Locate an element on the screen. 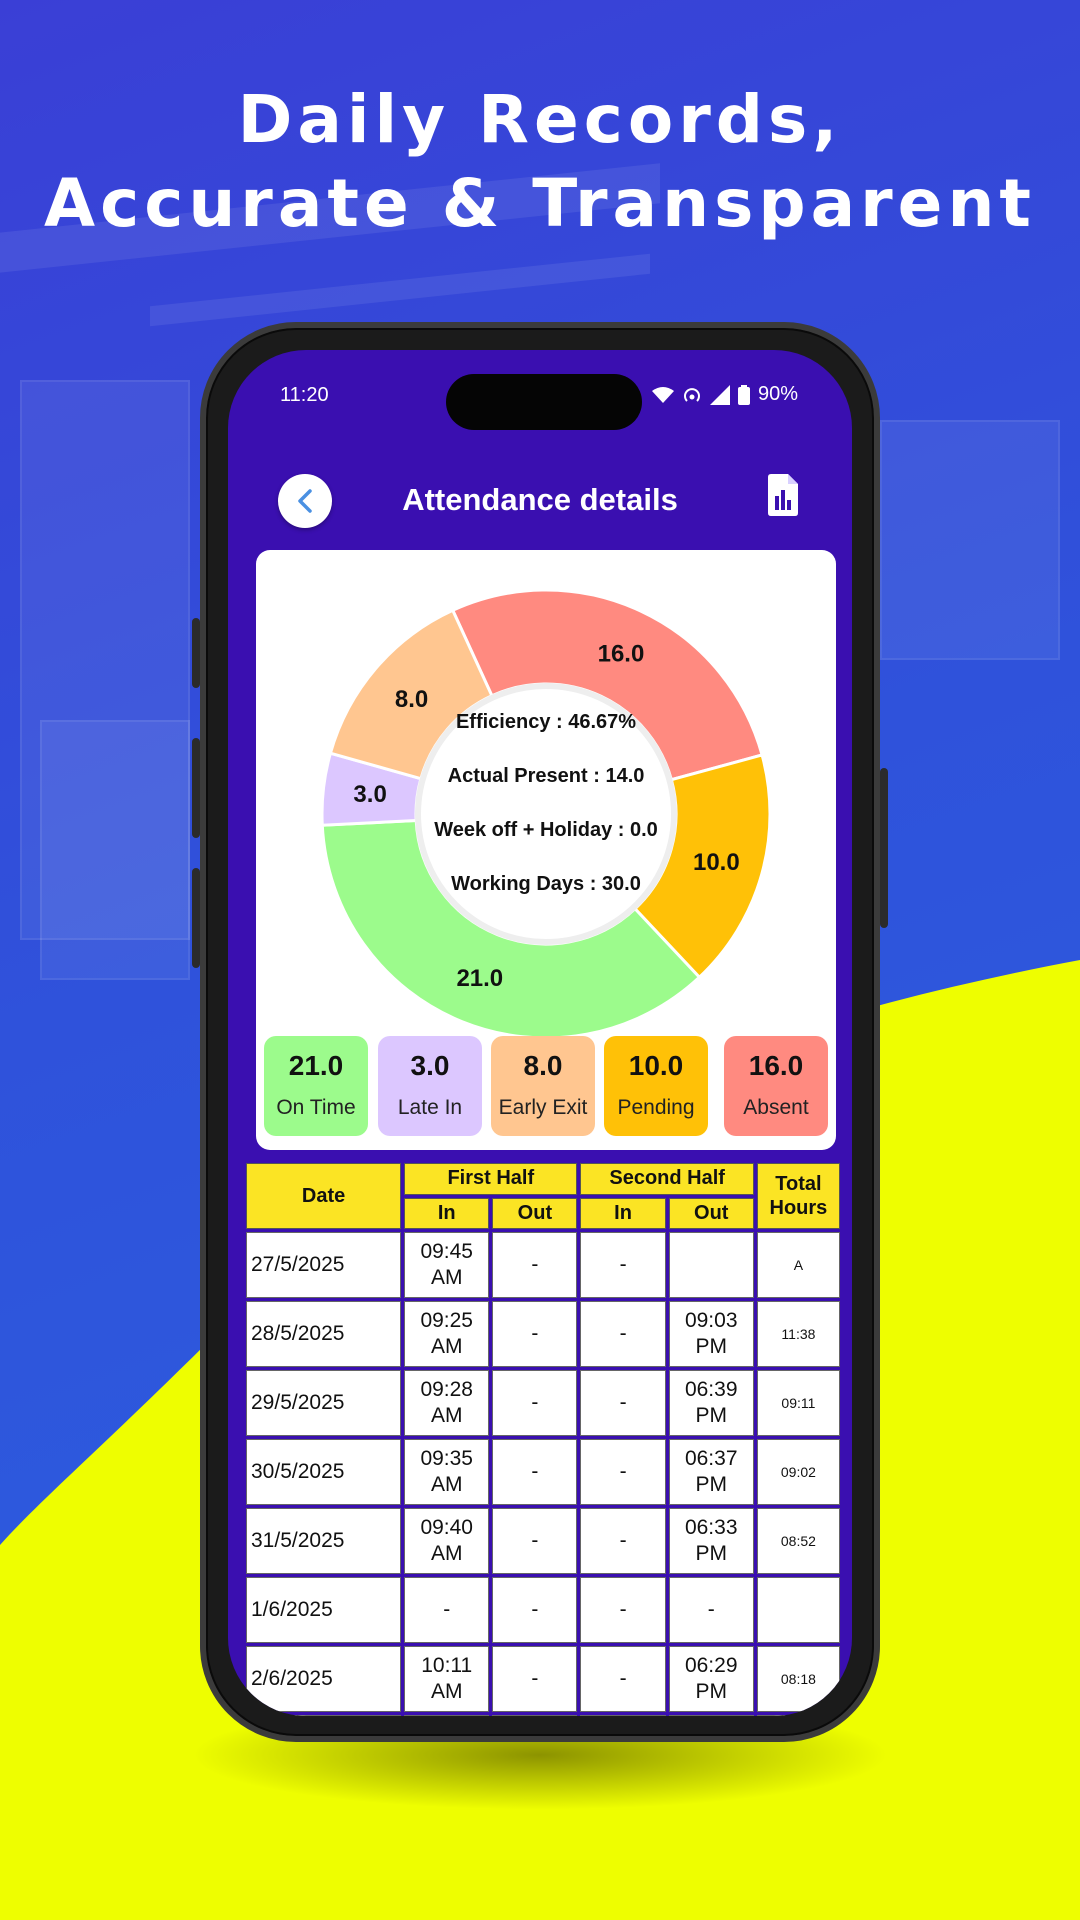  cell-date is located at coordinates (324, 1715).